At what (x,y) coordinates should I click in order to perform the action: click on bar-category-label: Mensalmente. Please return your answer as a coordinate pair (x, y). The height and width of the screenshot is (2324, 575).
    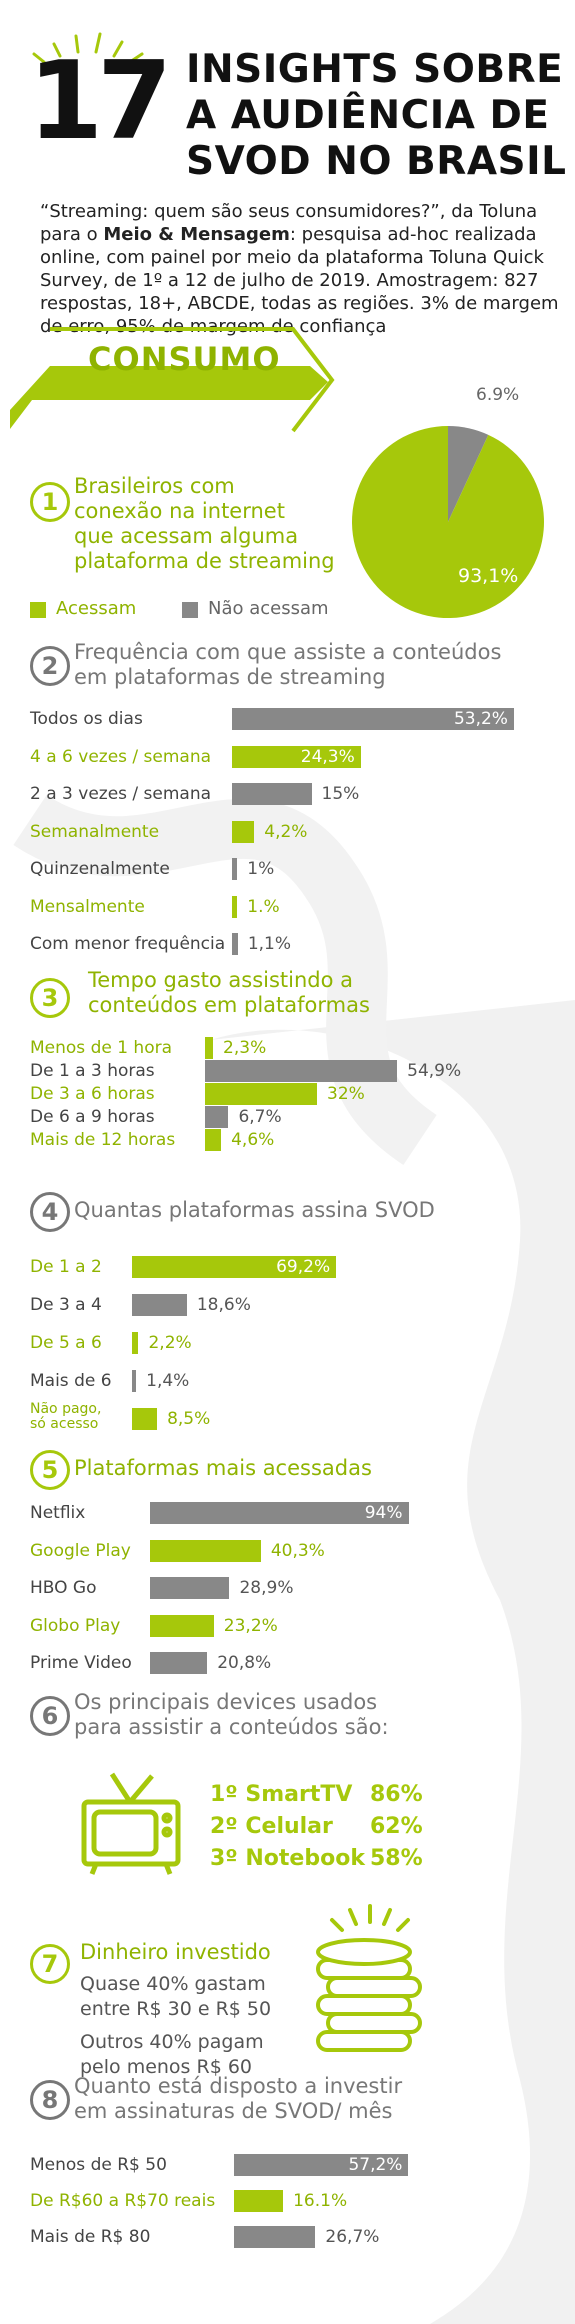
    Looking at the image, I should click on (87, 906).